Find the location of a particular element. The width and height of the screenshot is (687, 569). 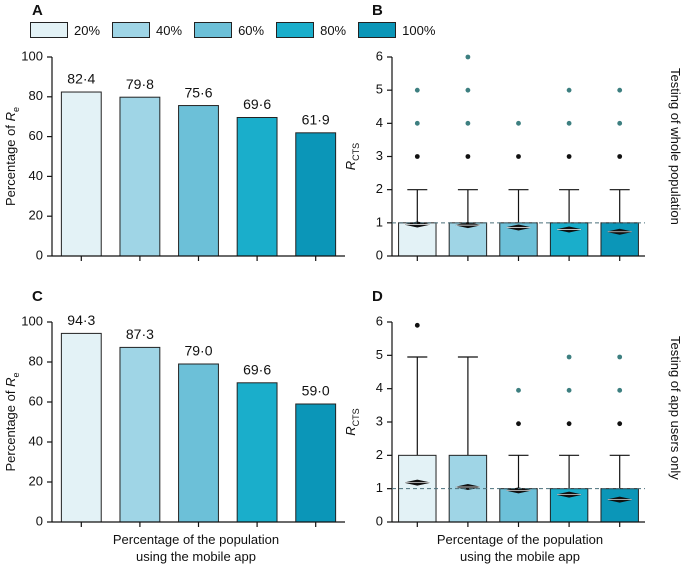

panel-label-a: A is located at coordinates (37, 10).